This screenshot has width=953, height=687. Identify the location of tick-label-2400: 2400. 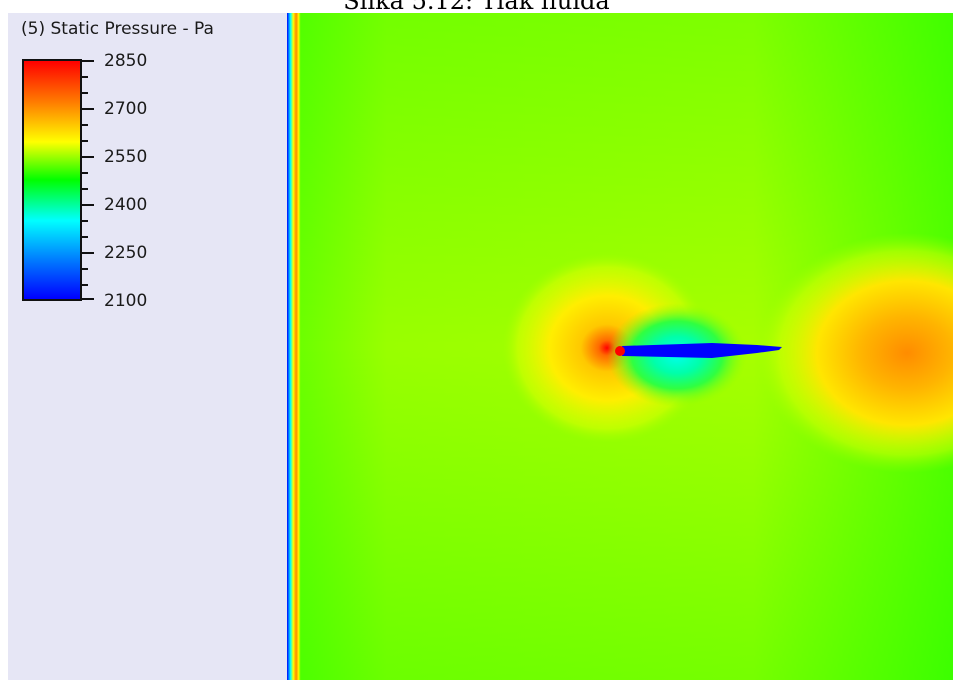
(126, 205).